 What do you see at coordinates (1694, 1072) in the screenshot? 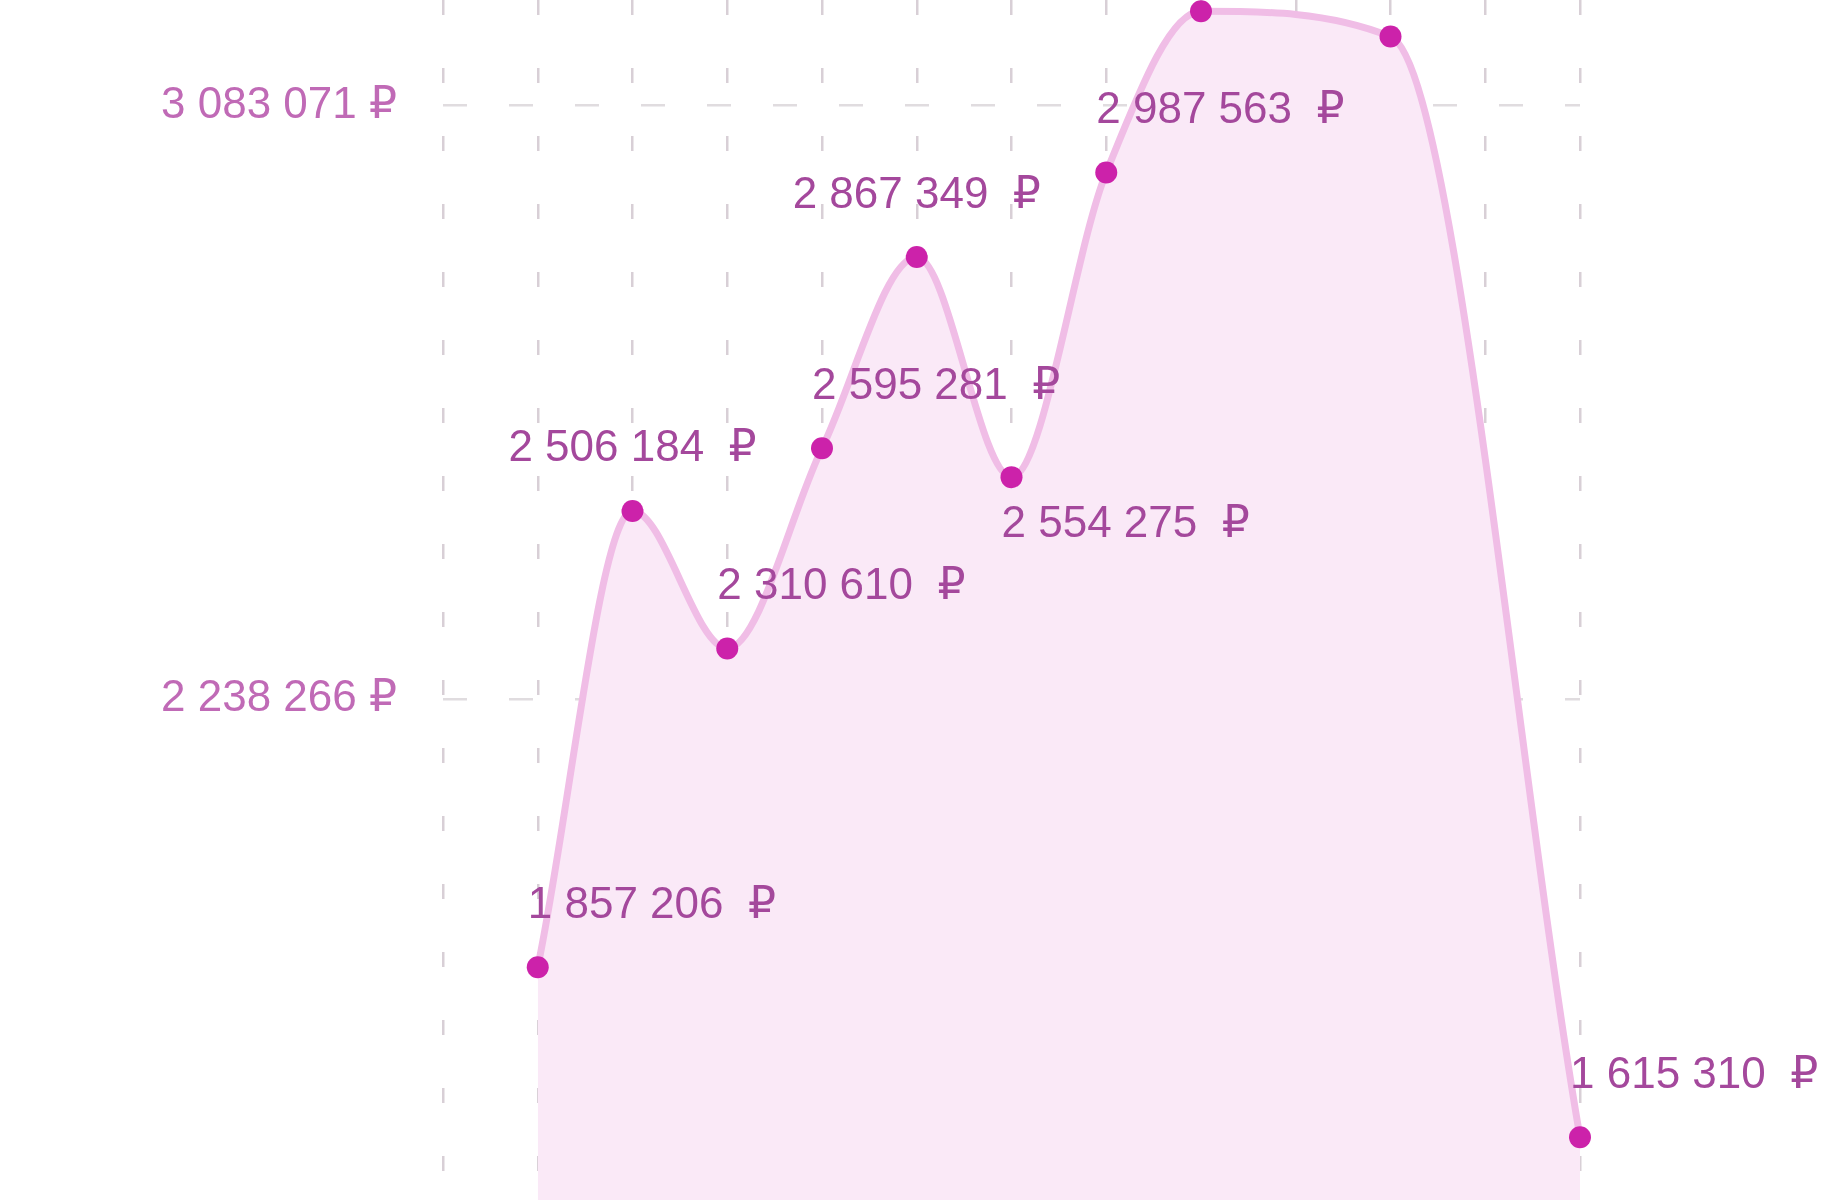
I see `data-label: 1 615 310 ₽` at bounding box center [1694, 1072].